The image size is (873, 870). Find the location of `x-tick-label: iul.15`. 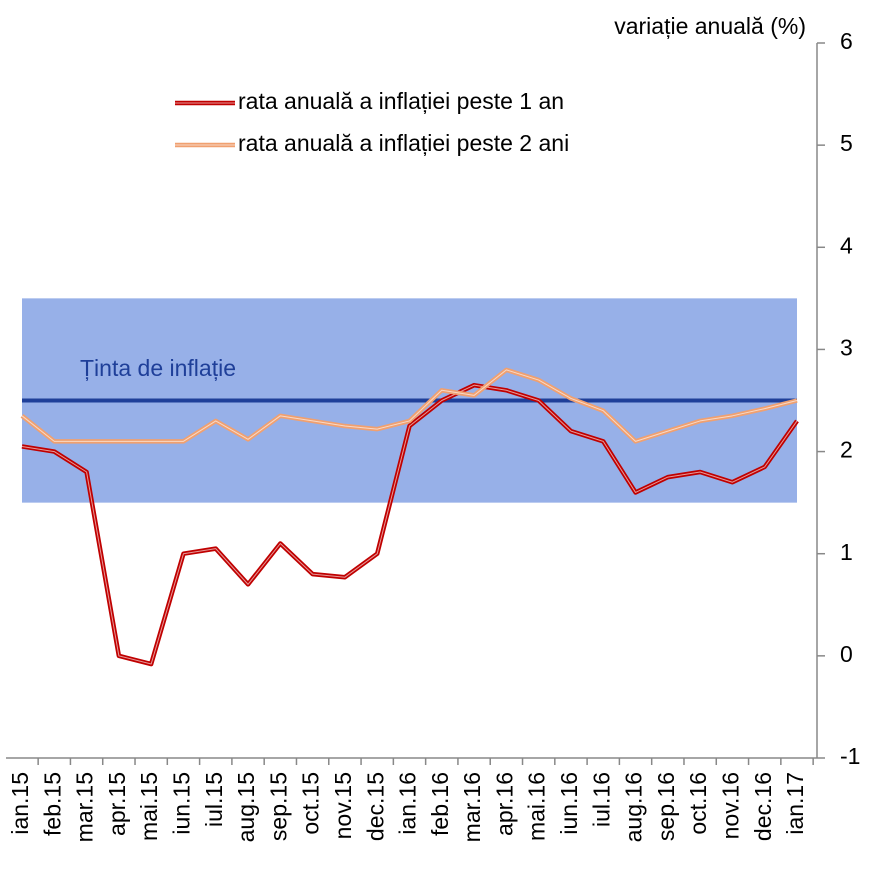

x-tick-label: iul.15 is located at coordinates (214, 799).